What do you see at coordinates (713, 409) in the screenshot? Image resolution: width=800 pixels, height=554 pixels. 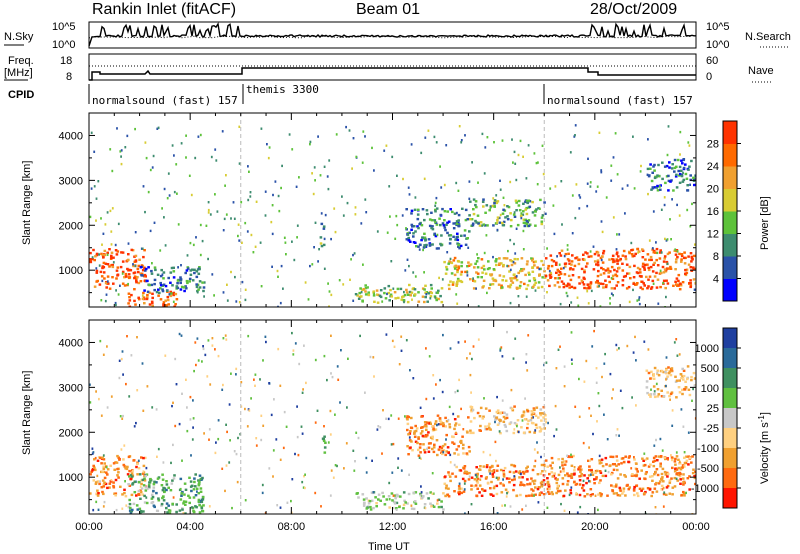 I see `colorbar-tick-label: 25` at bounding box center [713, 409].